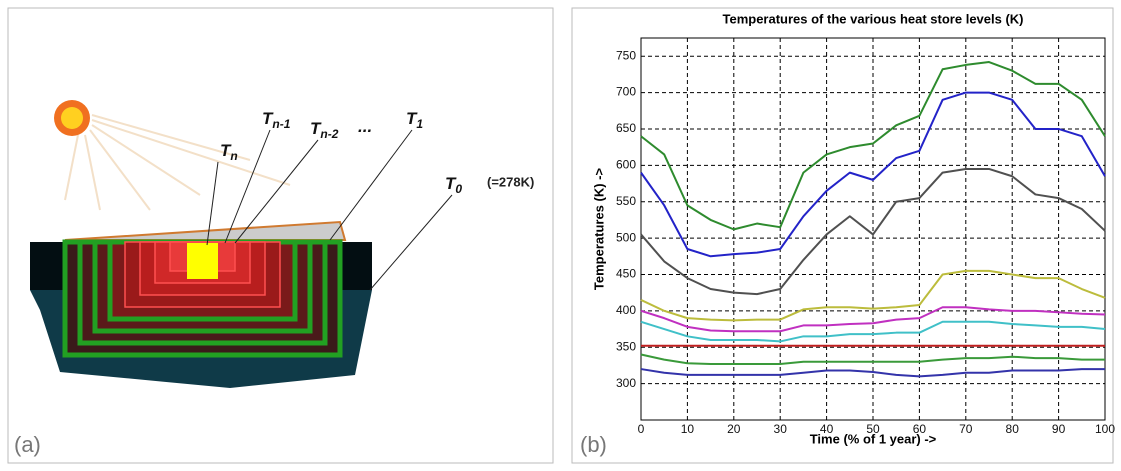 The image size is (1121, 471). I want to click on x-tick-label: 30, so click(781, 429).